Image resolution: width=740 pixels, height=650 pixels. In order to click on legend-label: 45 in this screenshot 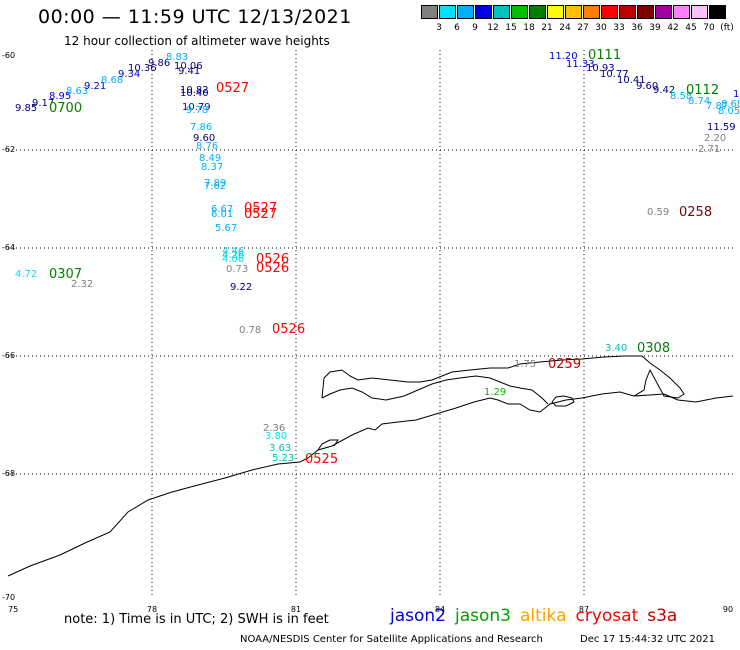, I will do `click(691, 28)`.